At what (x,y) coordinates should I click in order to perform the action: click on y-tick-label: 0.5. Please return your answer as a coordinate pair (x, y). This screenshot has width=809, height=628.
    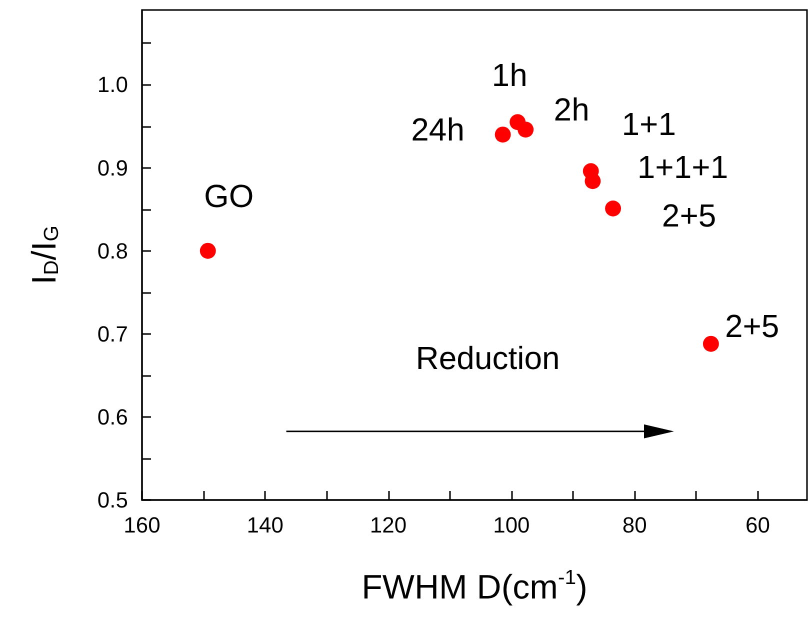
    Looking at the image, I should click on (112, 500).